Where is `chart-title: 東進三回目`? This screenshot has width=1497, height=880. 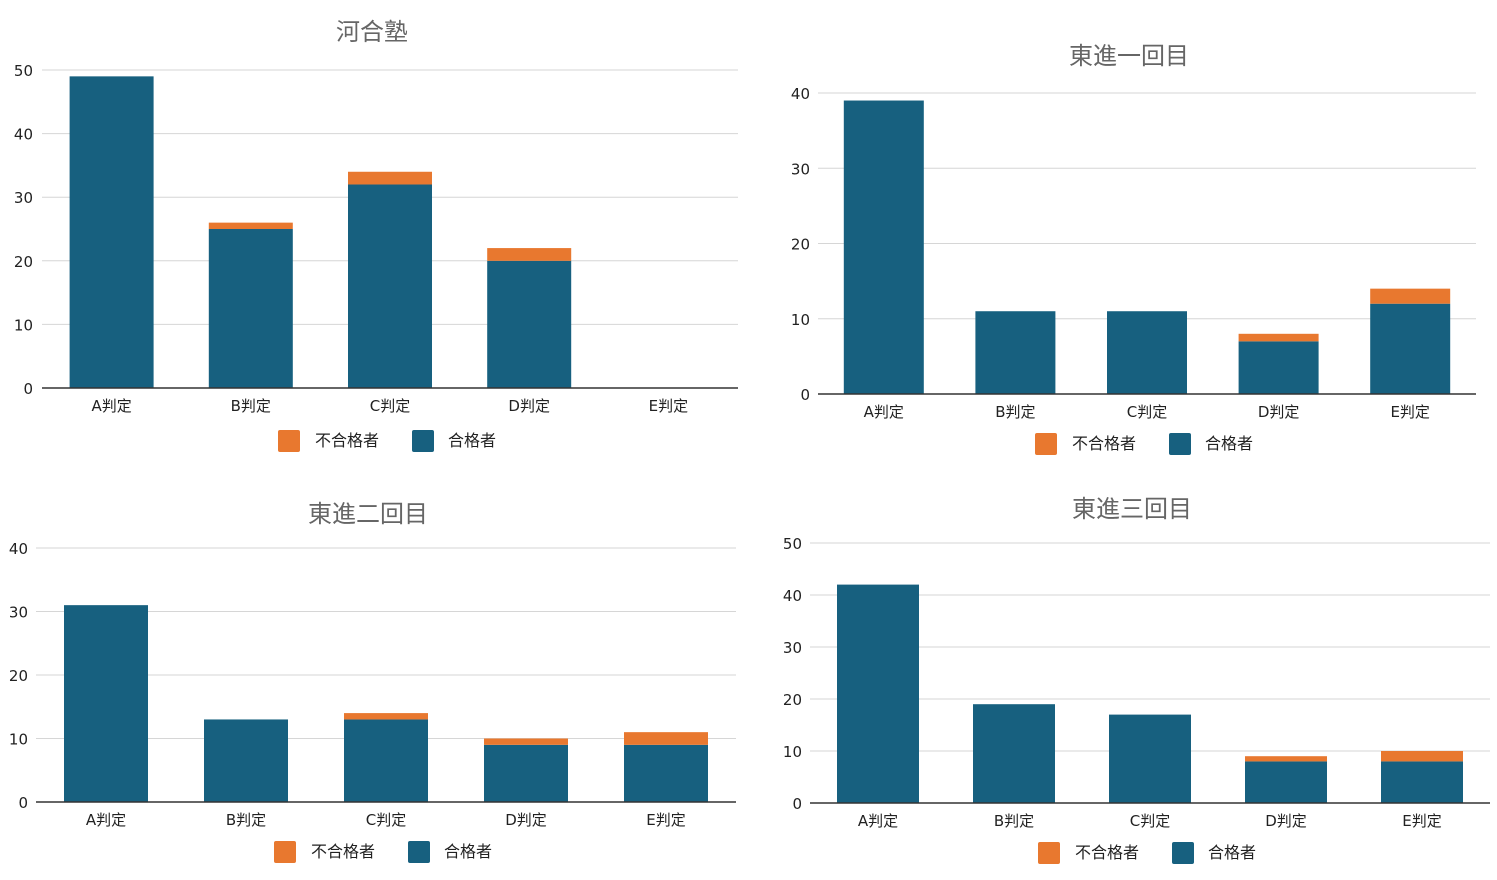 chart-title: 東進三回目 is located at coordinates (1132, 509).